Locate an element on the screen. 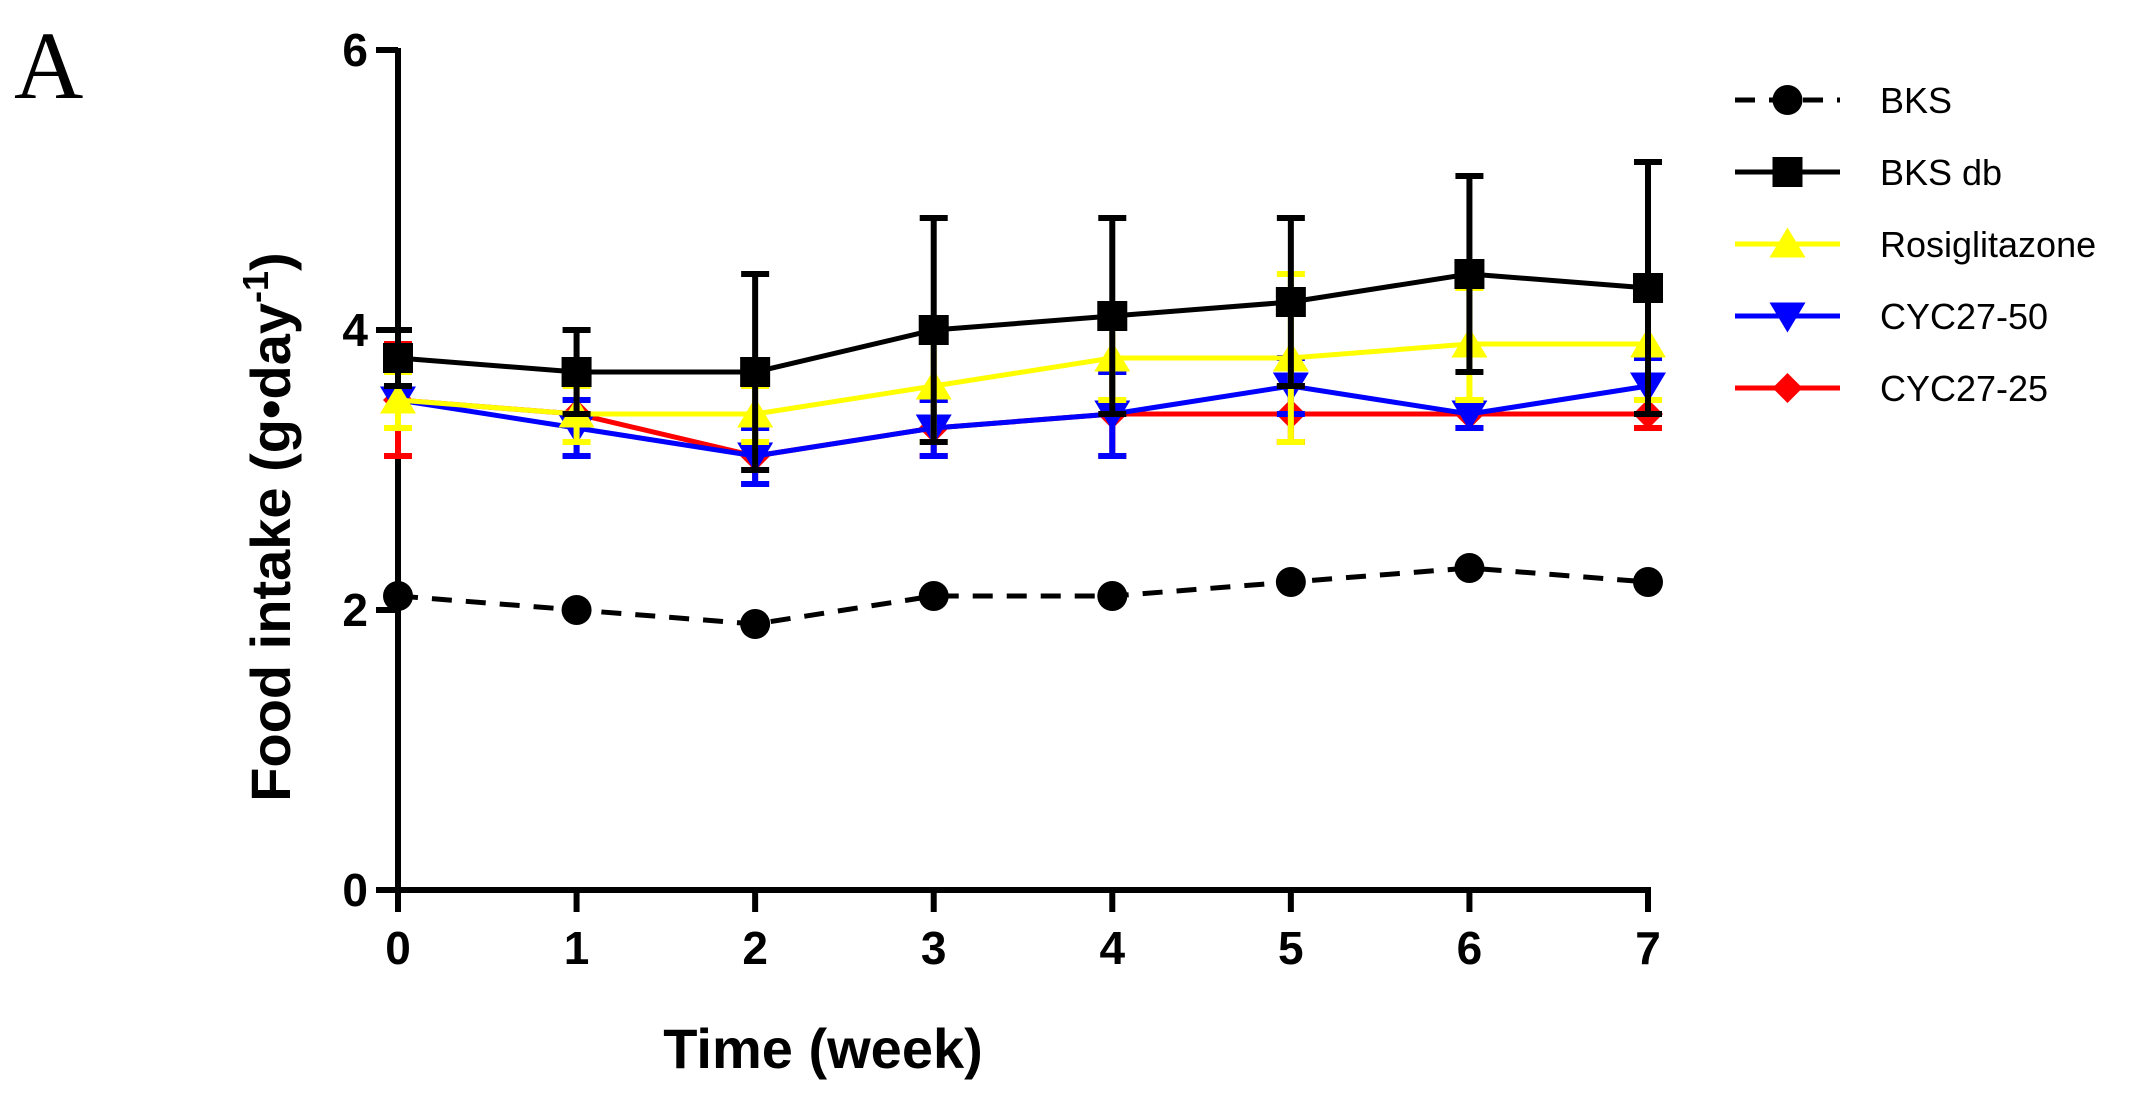  line-bks is located at coordinates (1023, 596).